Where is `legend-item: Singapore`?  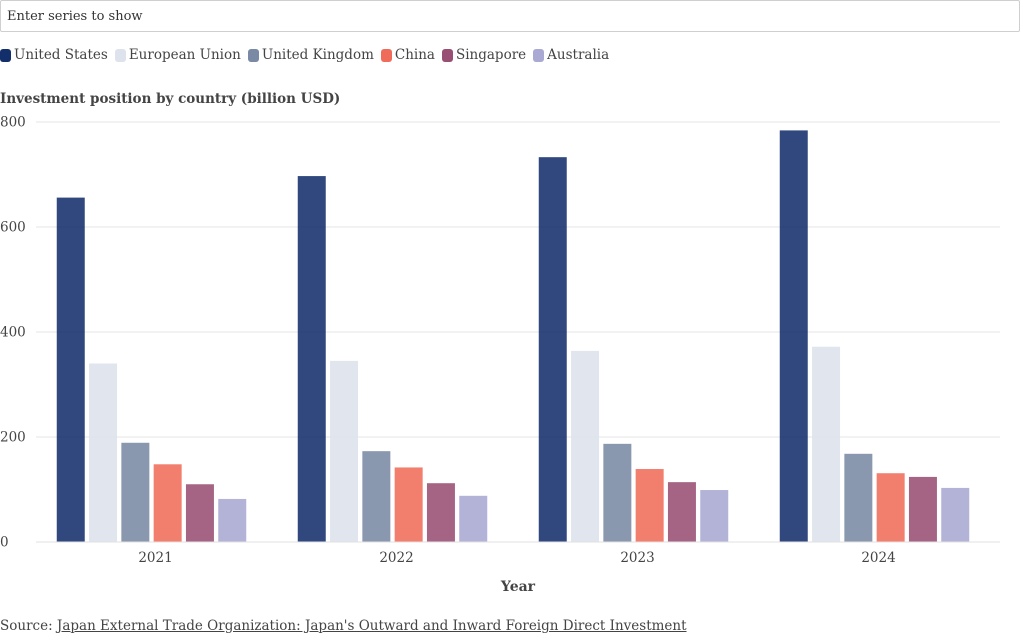 legend-item: Singapore is located at coordinates (484, 55).